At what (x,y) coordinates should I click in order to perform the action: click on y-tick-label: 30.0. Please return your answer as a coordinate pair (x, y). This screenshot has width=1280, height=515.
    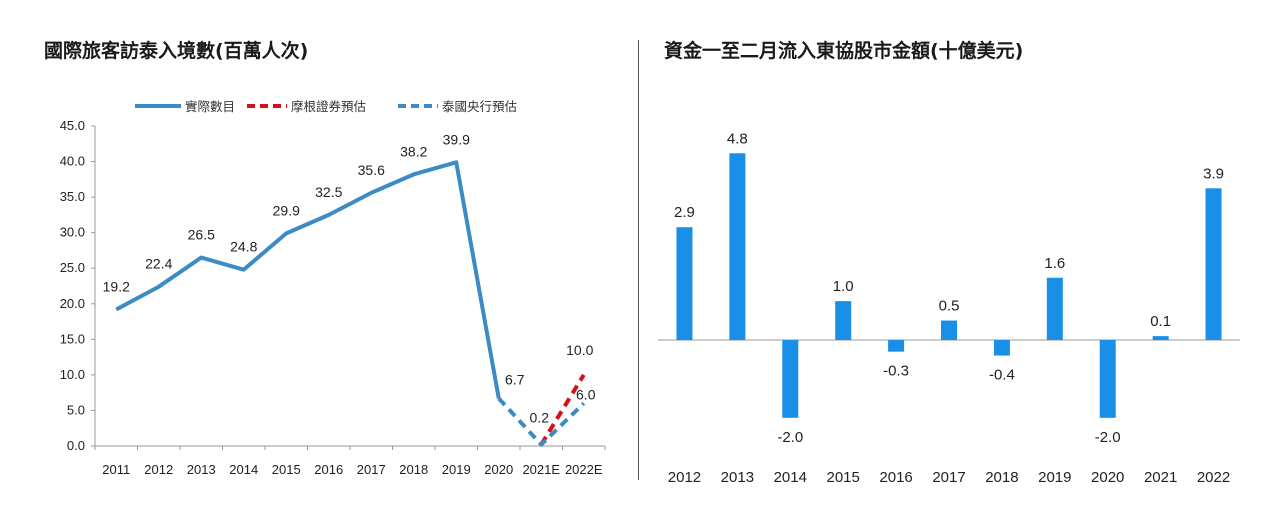
    Looking at the image, I should click on (72, 232).